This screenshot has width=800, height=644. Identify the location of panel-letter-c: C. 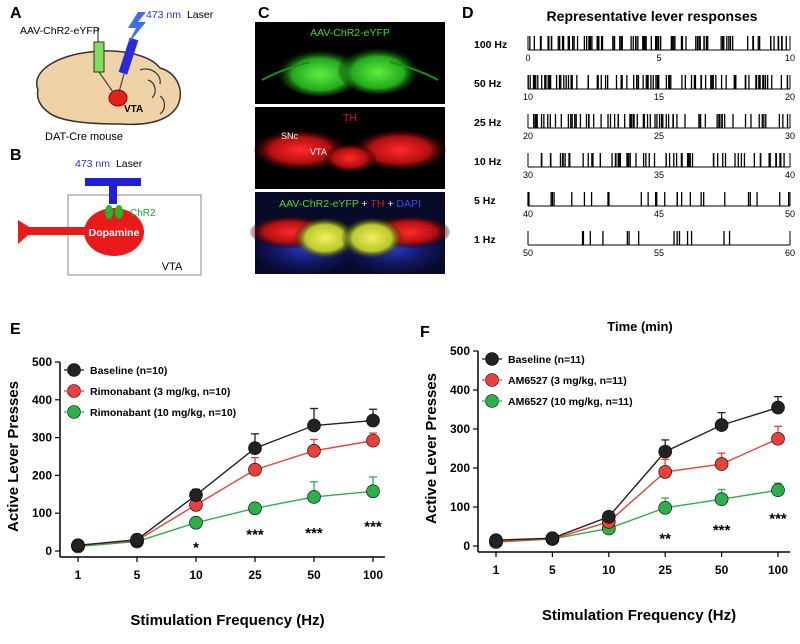
(264, 13).